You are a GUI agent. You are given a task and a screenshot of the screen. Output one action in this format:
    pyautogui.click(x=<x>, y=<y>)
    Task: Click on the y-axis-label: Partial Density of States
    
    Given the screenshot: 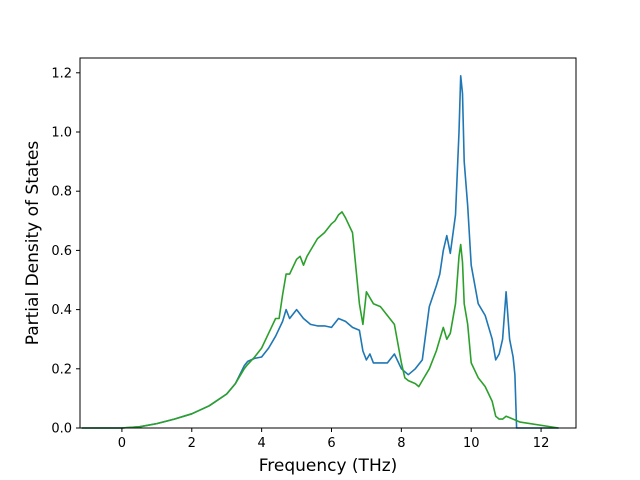 What is the action you would take?
    pyautogui.click(x=33, y=243)
    